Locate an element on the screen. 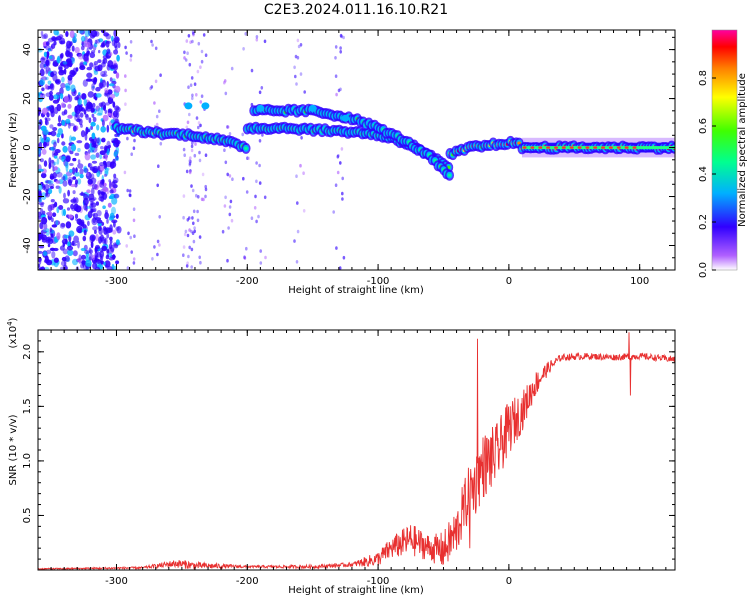  spectrogram-y-axis-label: Frequency (Hz) is located at coordinates (13, 150).